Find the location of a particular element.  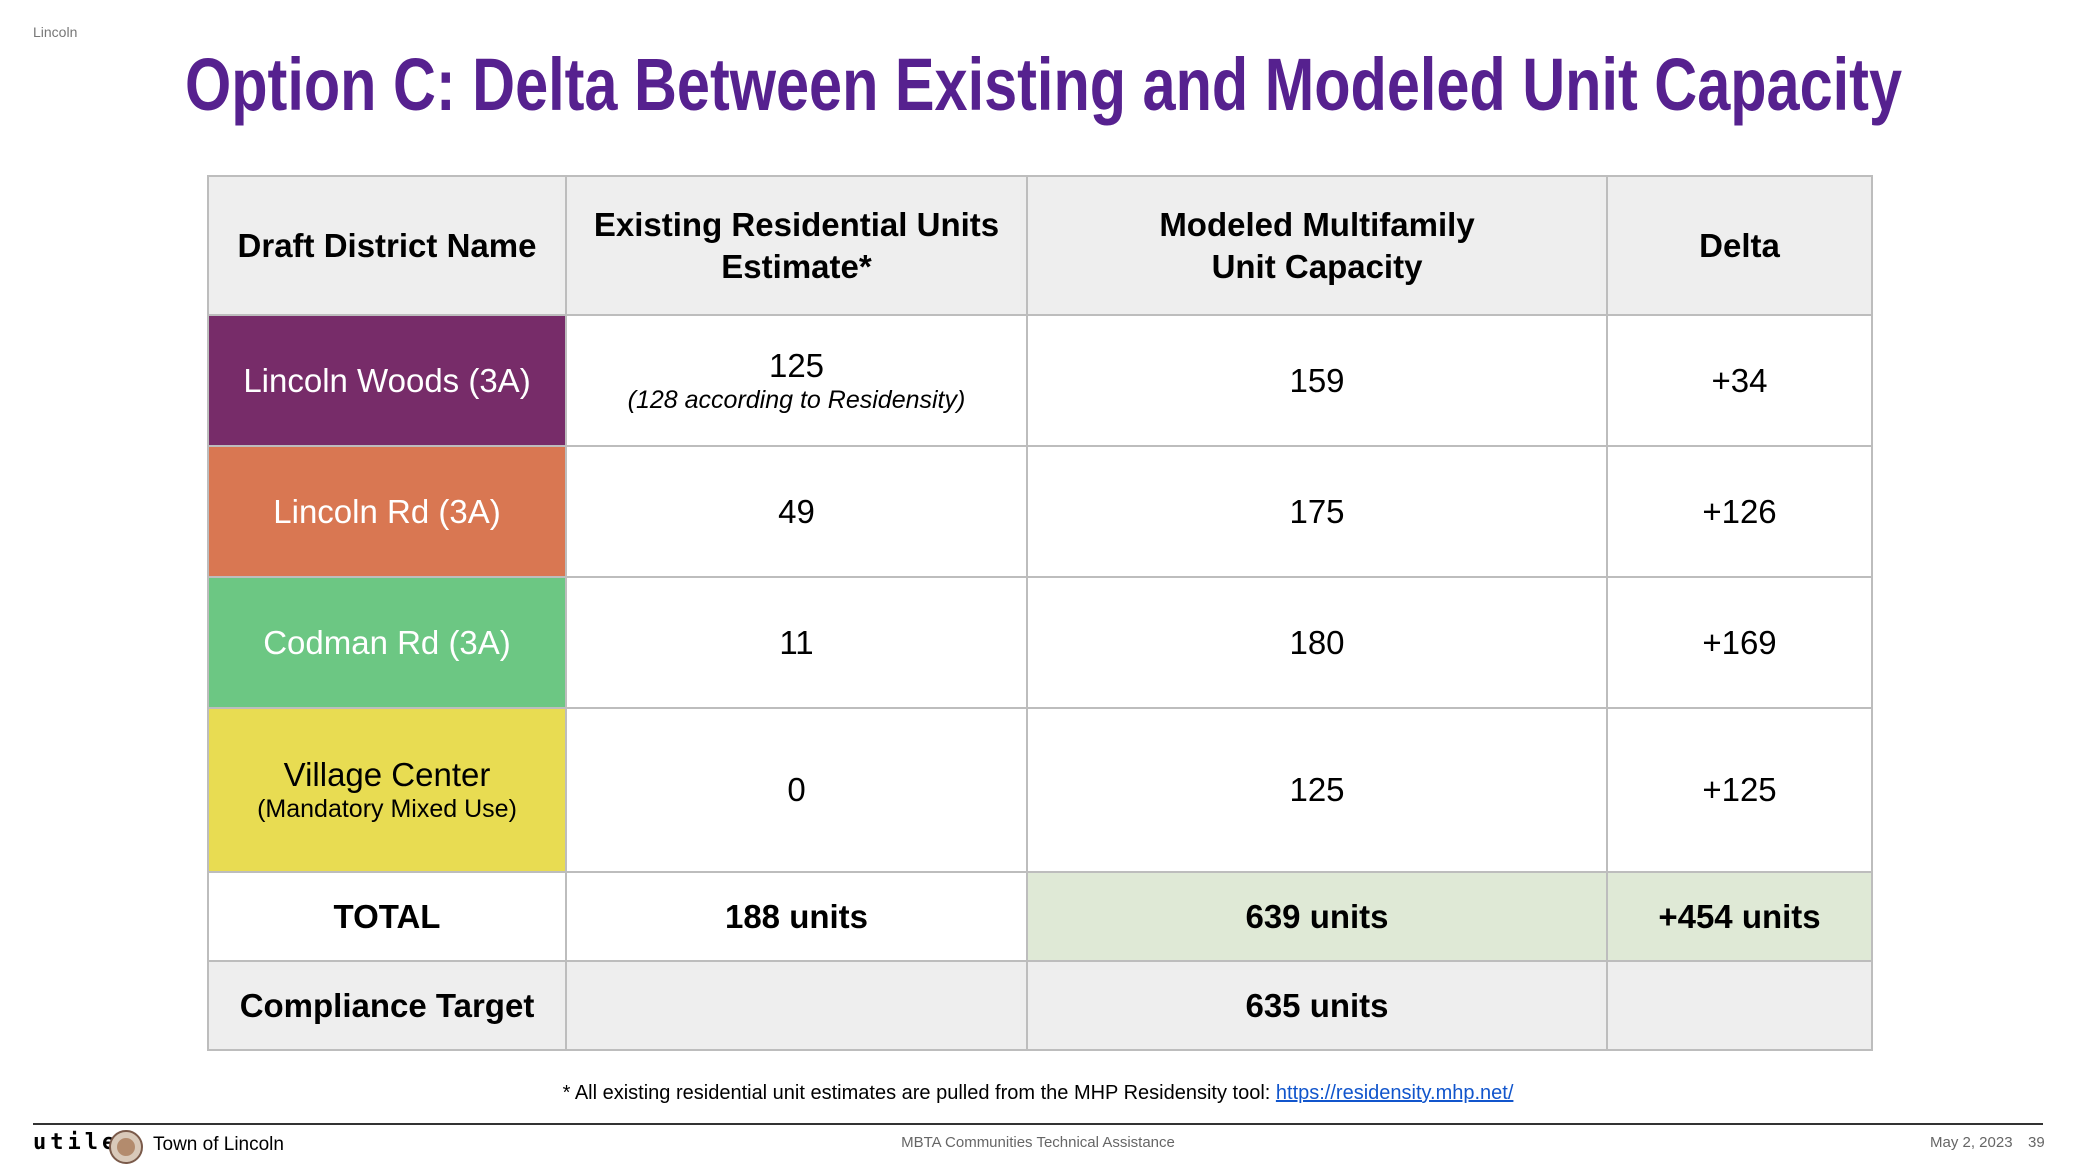

district-name: Village Center is located at coordinates (387, 774).